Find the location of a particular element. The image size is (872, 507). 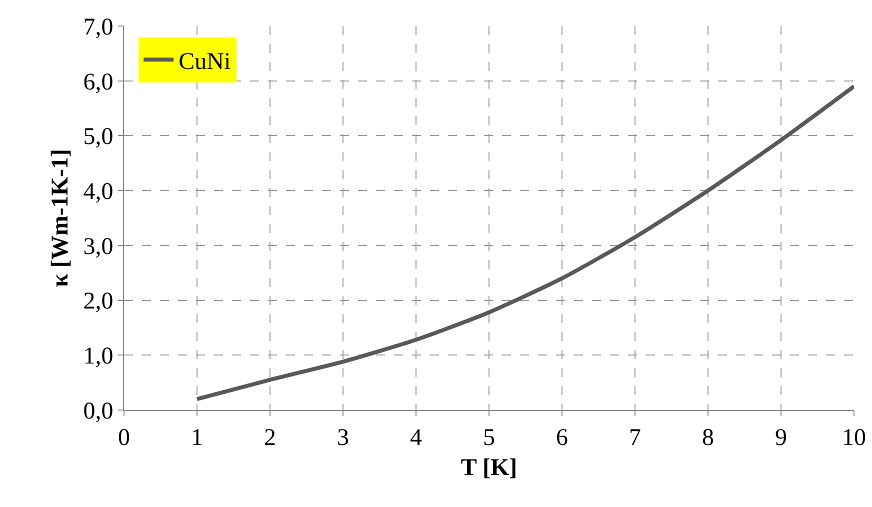

y-tick-label: 3,0 is located at coordinates (98, 247).